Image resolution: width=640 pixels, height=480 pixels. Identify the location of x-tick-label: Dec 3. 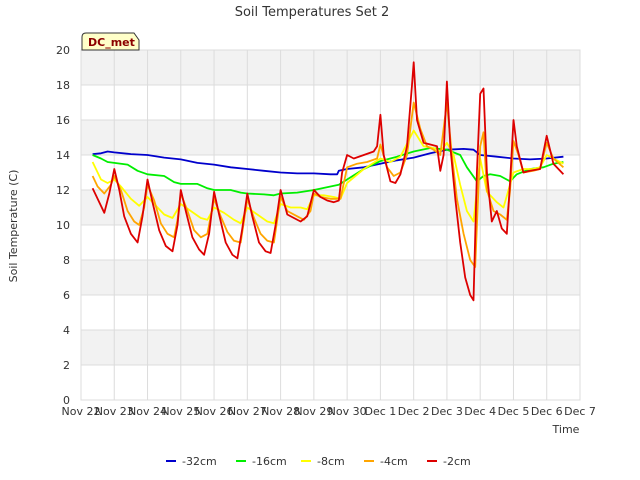
(447, 411).